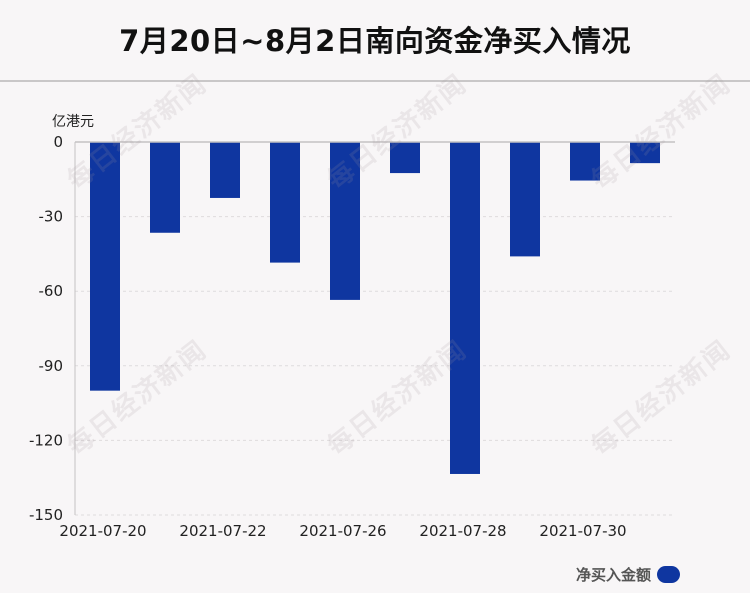 The width and height of the screenshot is (750, 593). What do you see at coordinates (375, 81) in the screenshot?
I see `title-divider` at bounding box center [375, 81].